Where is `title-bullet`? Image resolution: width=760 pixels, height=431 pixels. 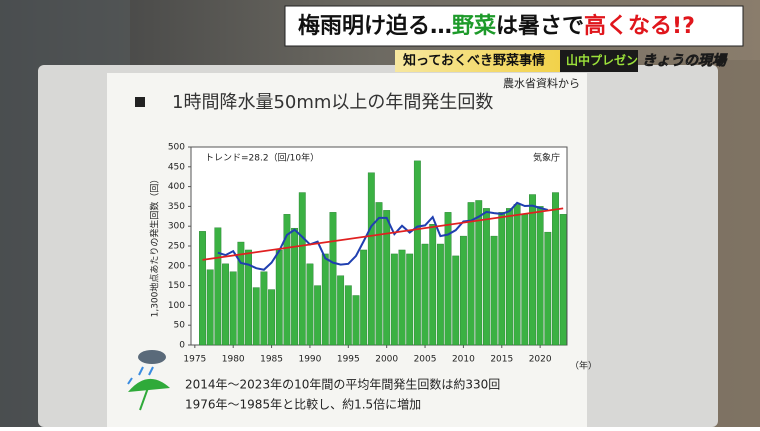 title-bullet is located at coordinates (140, 102).